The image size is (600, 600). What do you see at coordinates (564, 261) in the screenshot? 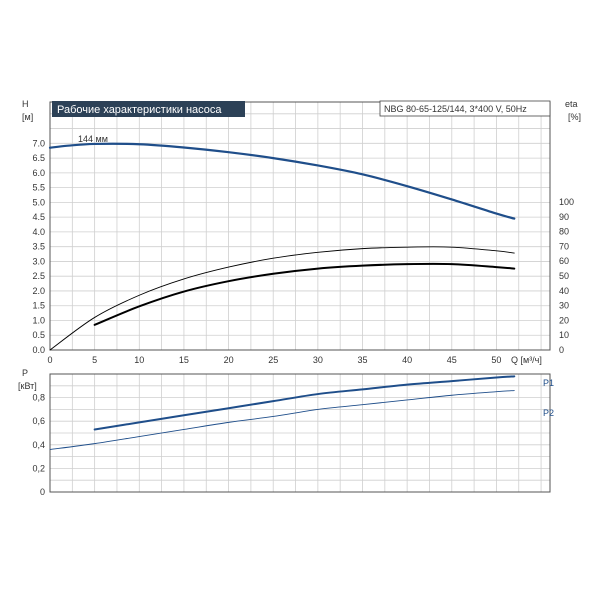
I see `y2-tick-label: 60` at bounding box center [564, 261].